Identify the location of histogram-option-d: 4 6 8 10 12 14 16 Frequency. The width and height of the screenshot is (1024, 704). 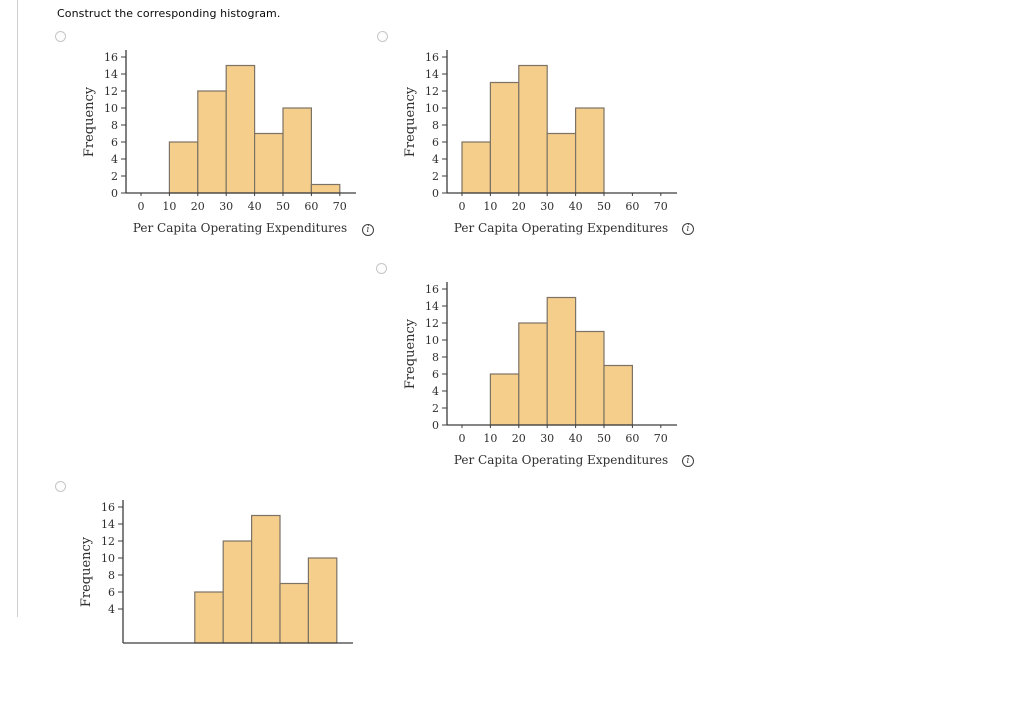
(237, 597).